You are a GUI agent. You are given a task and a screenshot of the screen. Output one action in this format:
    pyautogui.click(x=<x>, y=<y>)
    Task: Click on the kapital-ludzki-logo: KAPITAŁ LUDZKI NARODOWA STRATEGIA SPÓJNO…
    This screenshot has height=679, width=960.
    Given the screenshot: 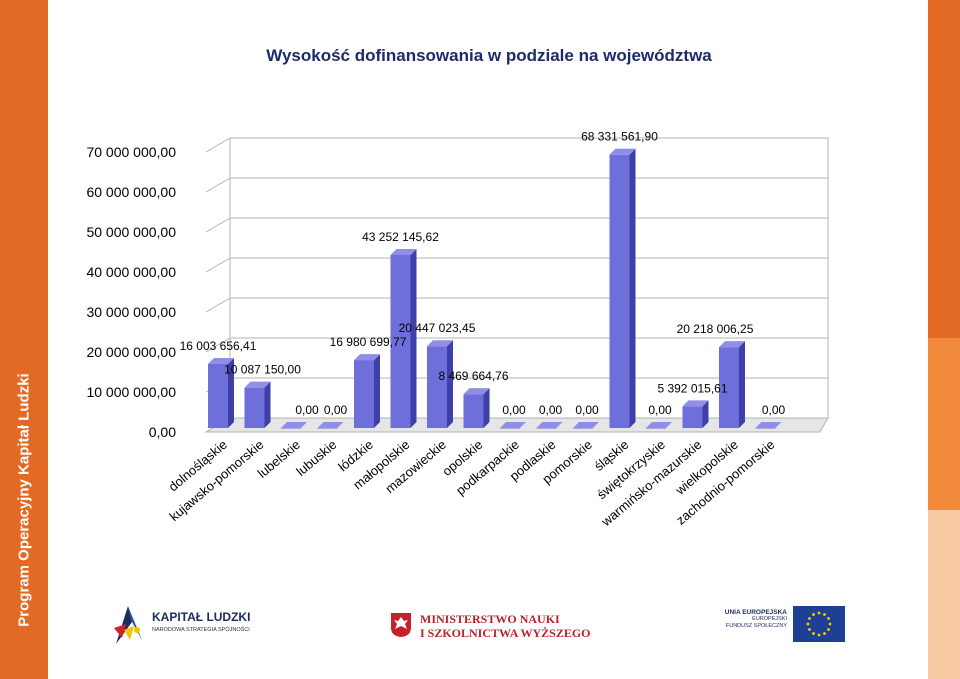 What is the action you would take?
    pyautogui.click(x=212, y=623)
    